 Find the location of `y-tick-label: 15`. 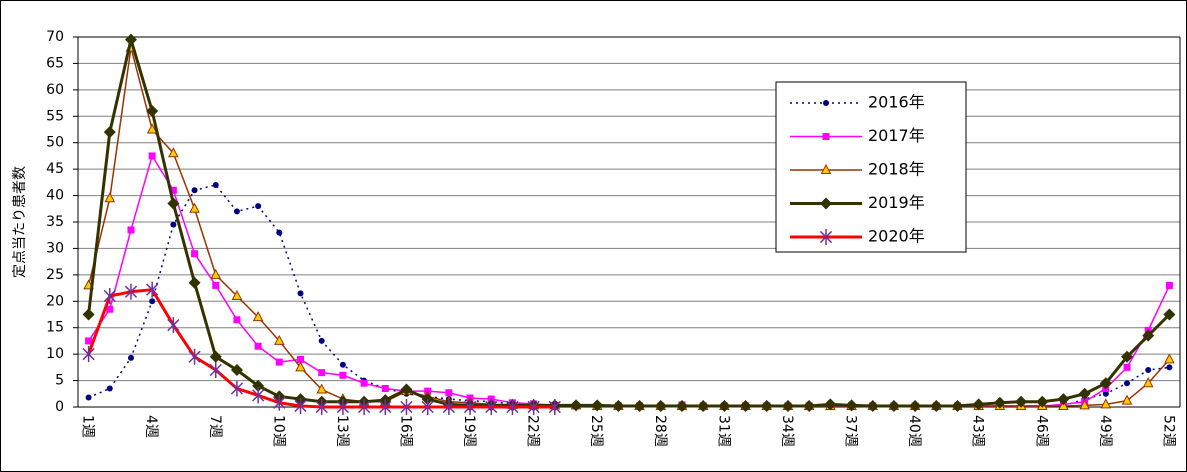

y-tick-label: 15 is located at coordinates (55, 328).